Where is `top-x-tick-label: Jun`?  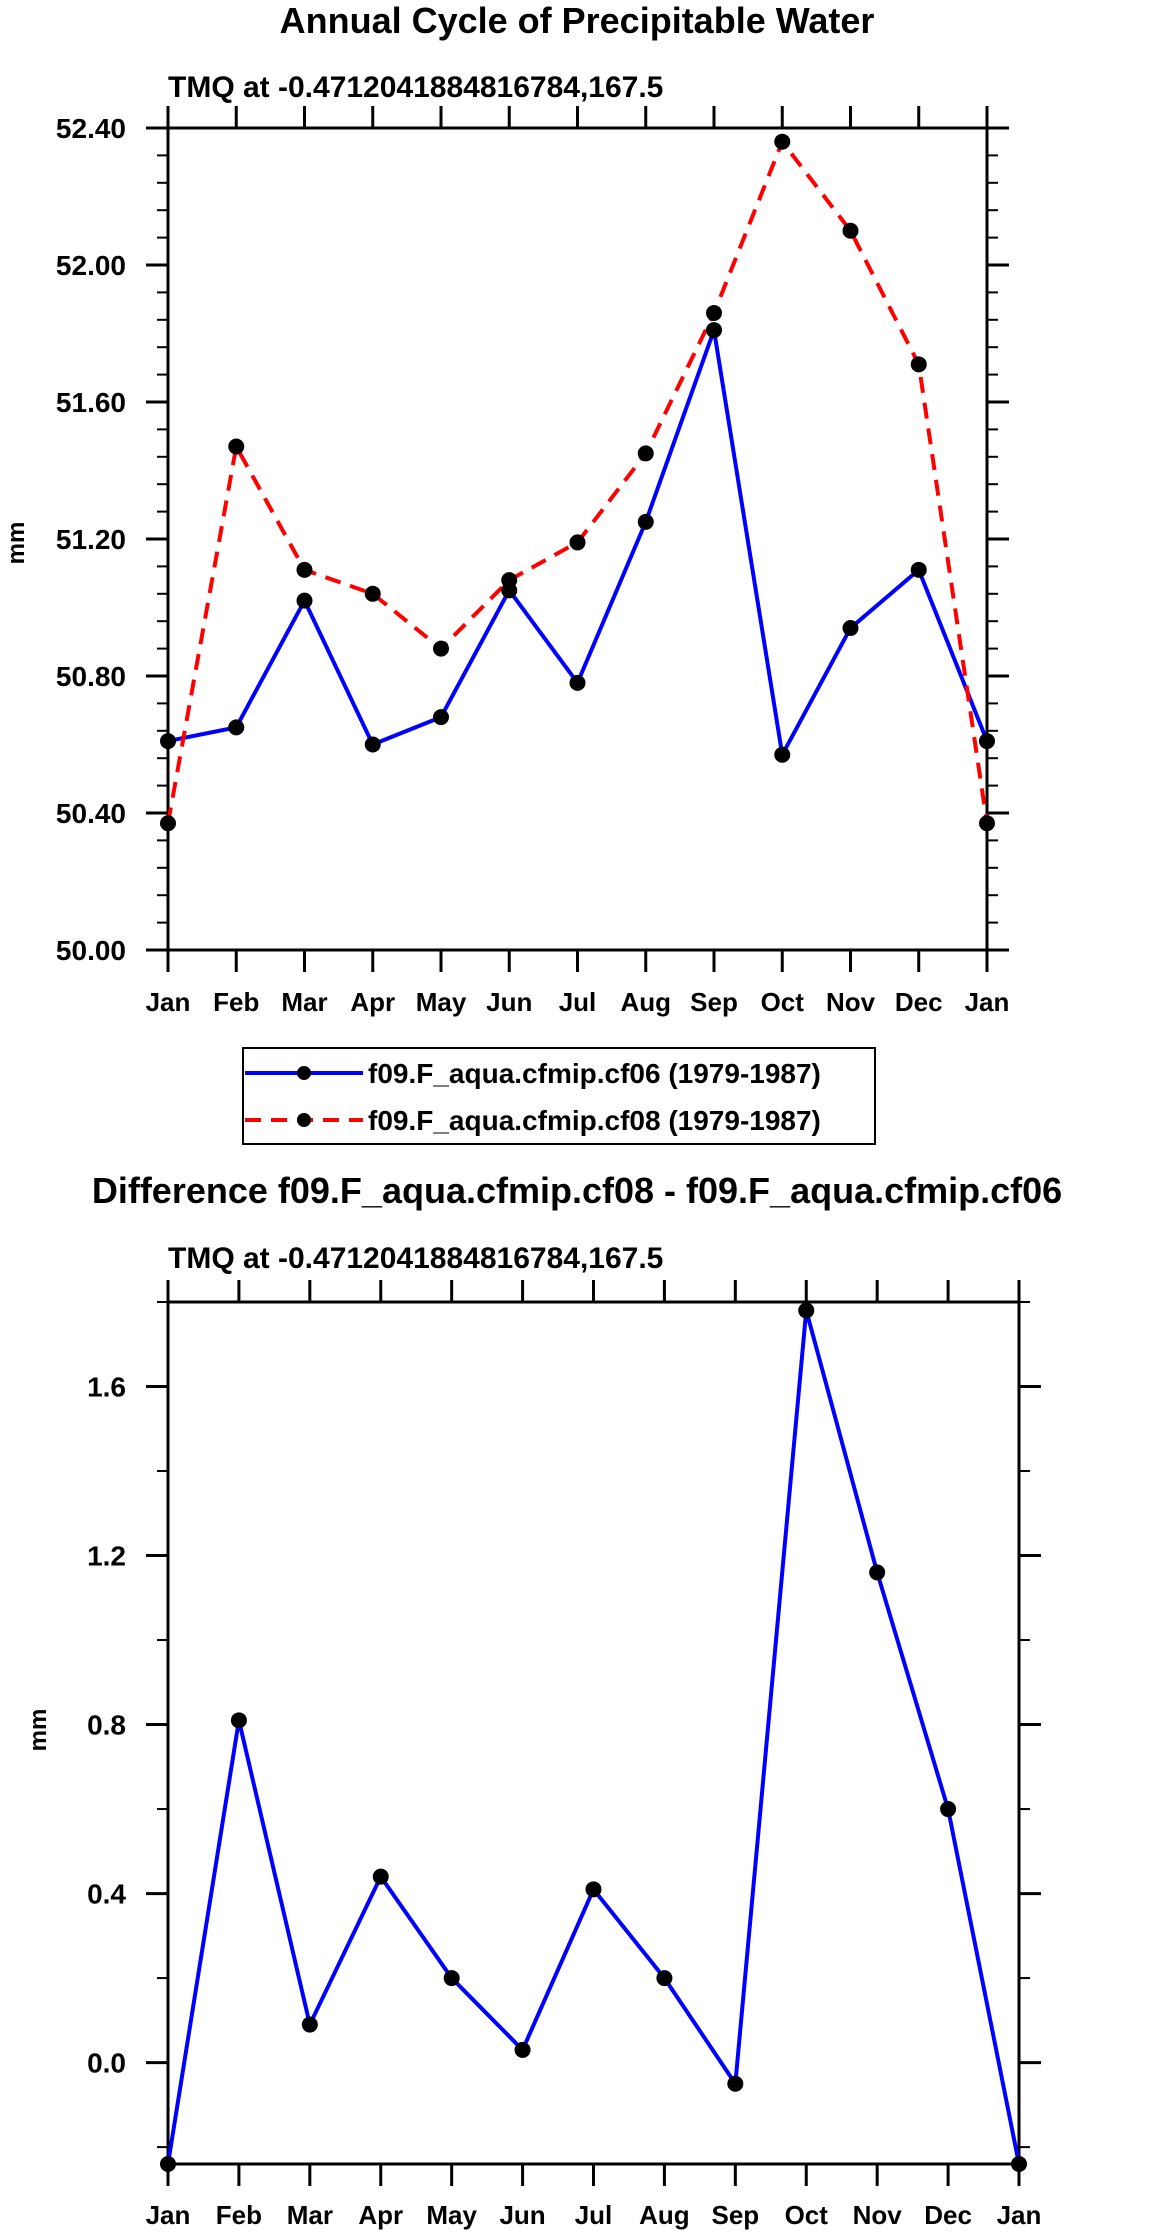 top-x-tick-label: Jun is located at coordinates (509, 1002).